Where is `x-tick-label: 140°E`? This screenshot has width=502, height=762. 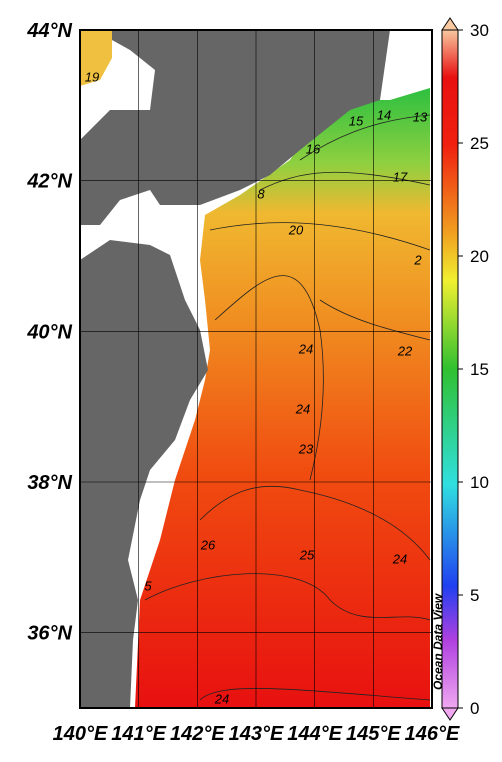 x-tick-label: 140°E is located at coordinates (80, 734).